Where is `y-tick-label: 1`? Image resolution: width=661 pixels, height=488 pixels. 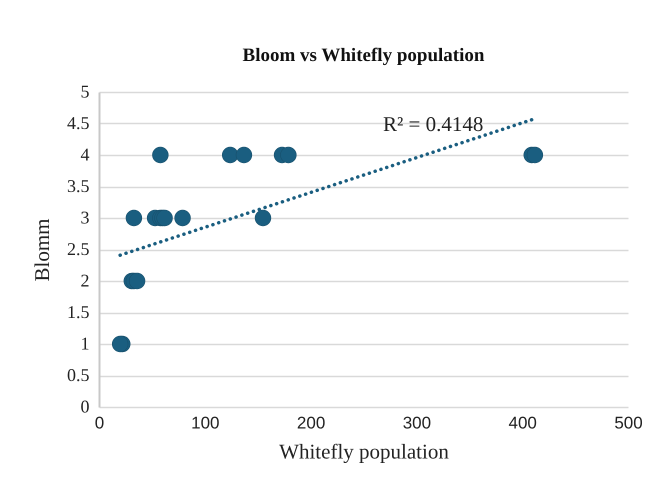 y-tick-label: 1 is located at coordinates (85, 344).